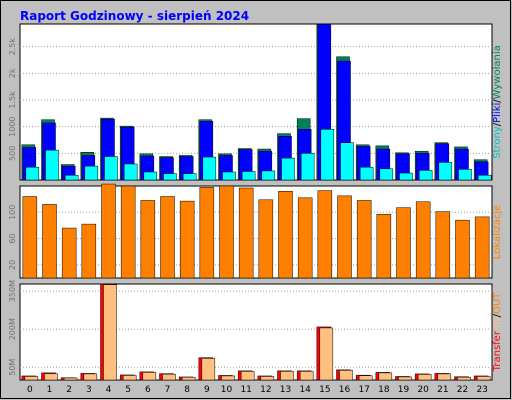 This screenshot has height=400, width=512. I want to click on hits-files-pages-ytick-label: 2.5k, so click(12, 47).